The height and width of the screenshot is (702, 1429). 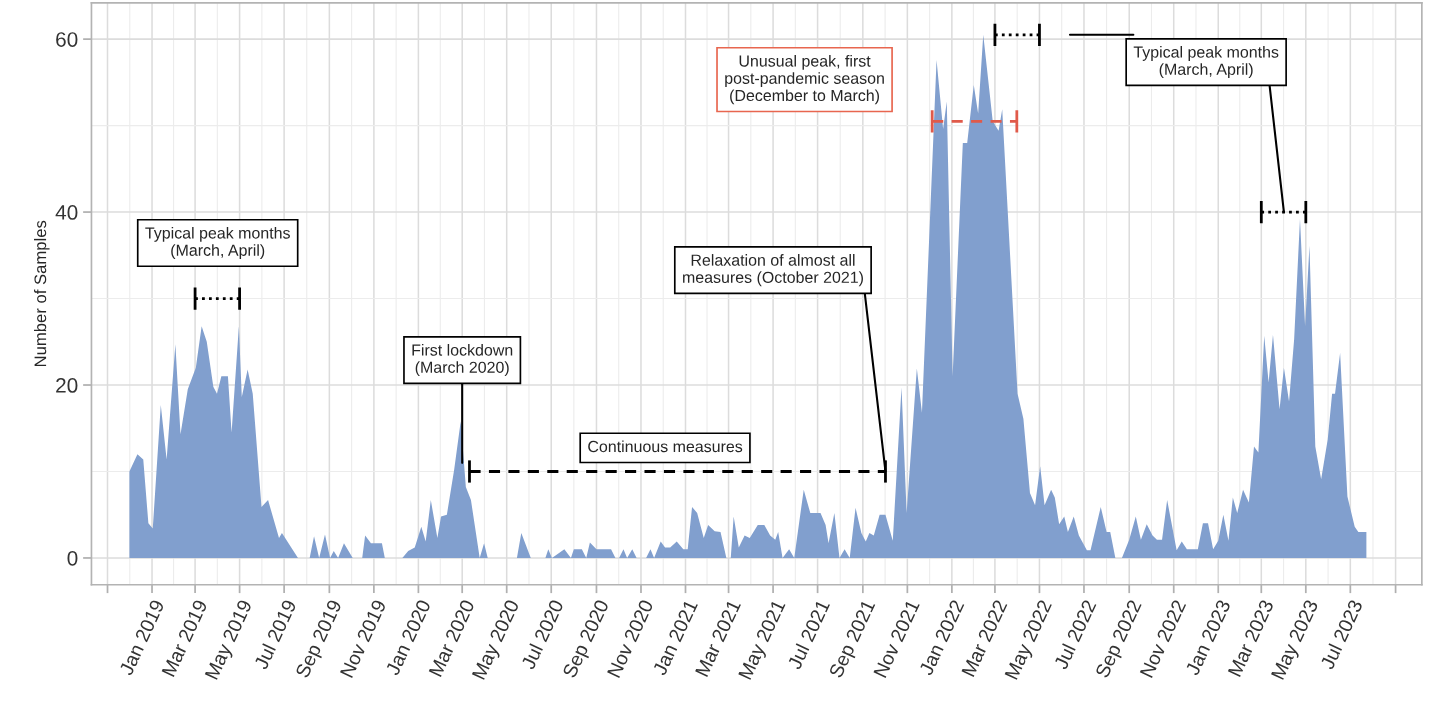 What do you see at coordinates (275, 634) in the screenshot?
I see `x-tick-label: Jul 2019` at bounding box center [275, 634].